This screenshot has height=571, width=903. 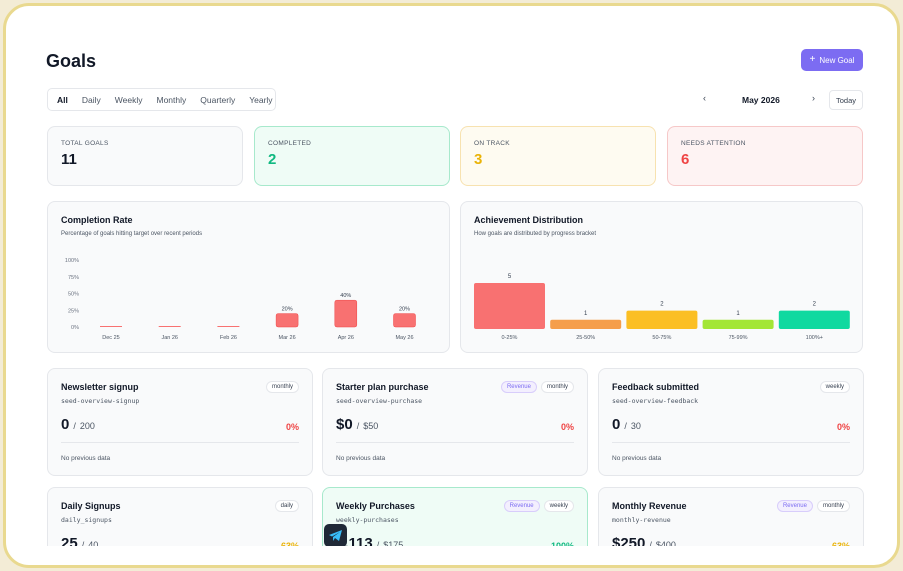 What do you see at coordinates (367, 520) in the screenshot?
I see `goal-slug: weekly-purchases` at bounding box center [367, 520].